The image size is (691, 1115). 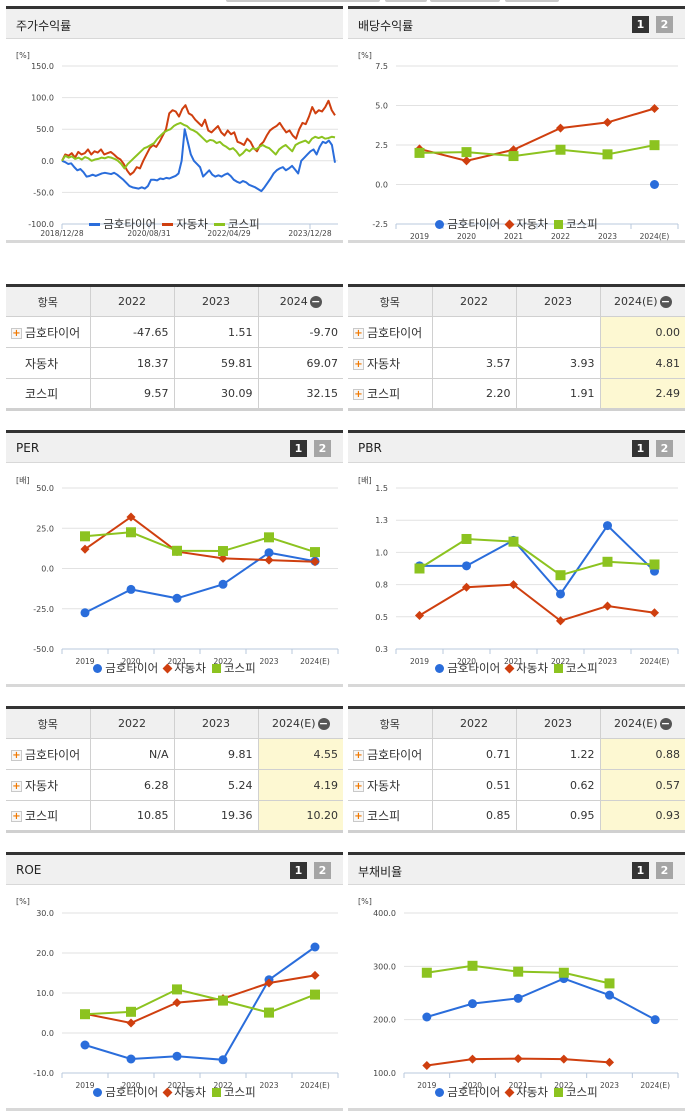 I want to click on panel-header: PBR 1 2, so click(x=516, y=446).